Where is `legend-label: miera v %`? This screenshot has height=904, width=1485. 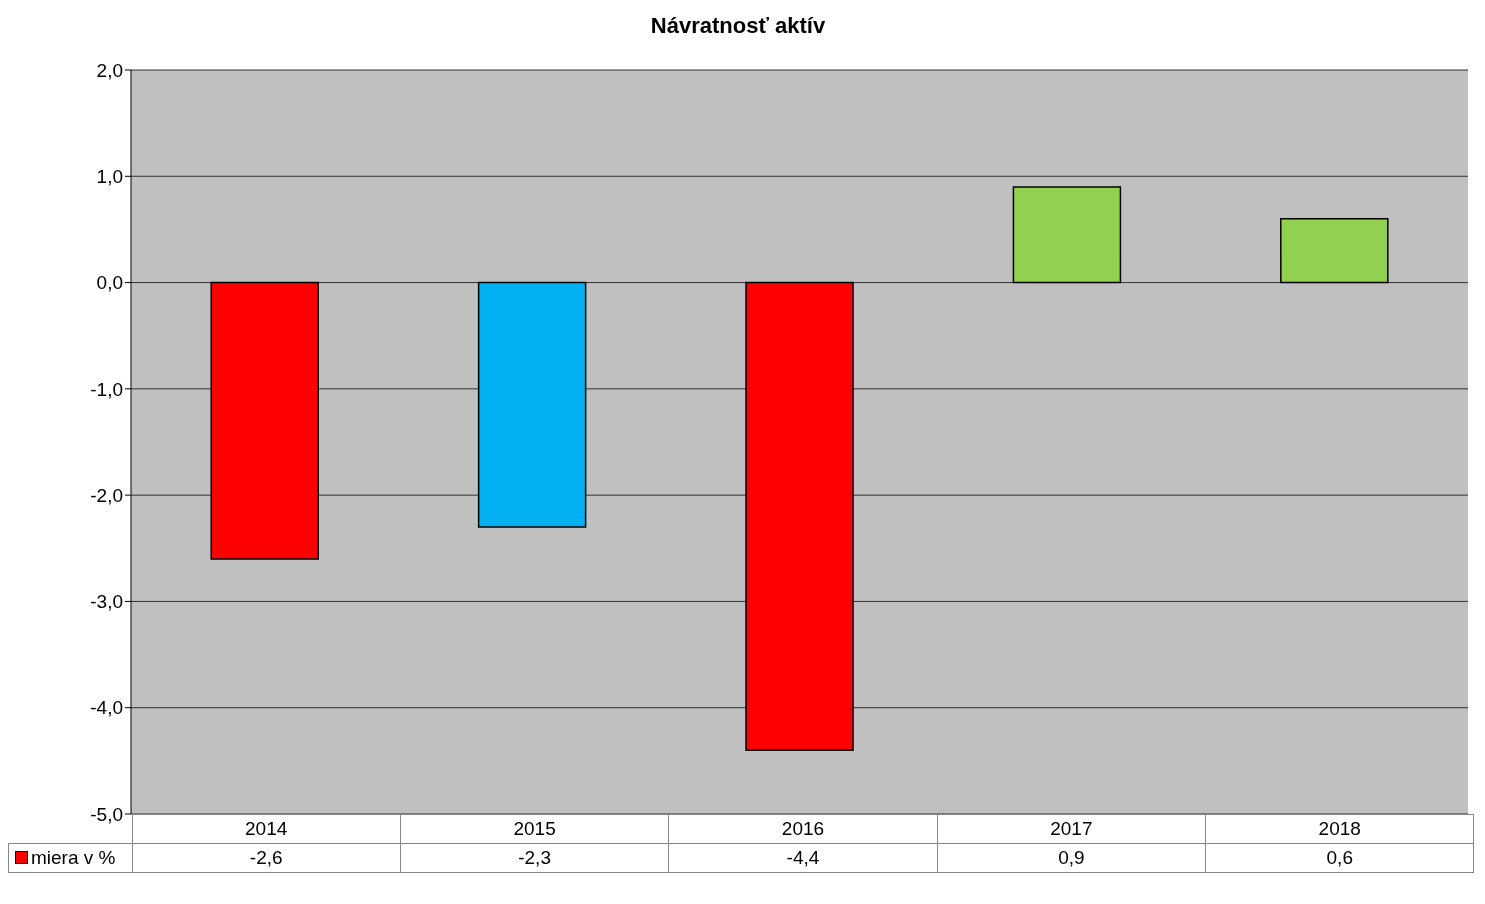 legend-label: miera v % is located at coordinates (70, 858).